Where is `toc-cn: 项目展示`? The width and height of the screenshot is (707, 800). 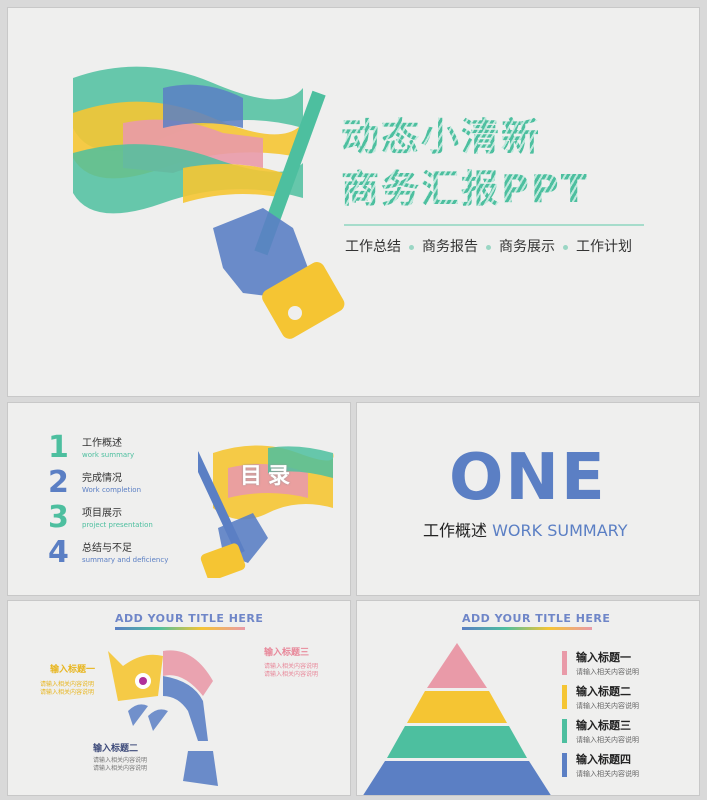
toc-cn: 项目展示 is located at coordinates (102, 513).